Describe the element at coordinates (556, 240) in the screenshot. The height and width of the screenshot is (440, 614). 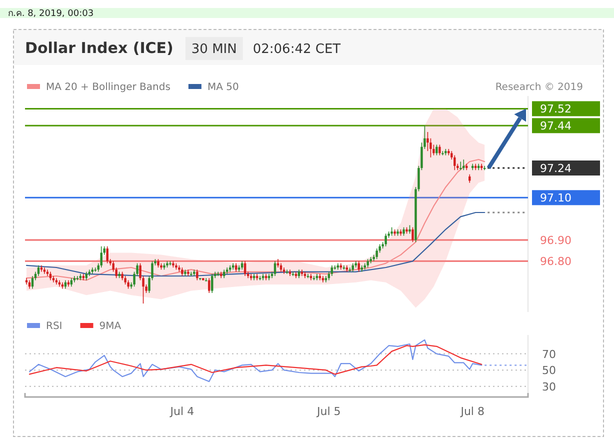
I see `y-tick-label: 96.90` at that location.